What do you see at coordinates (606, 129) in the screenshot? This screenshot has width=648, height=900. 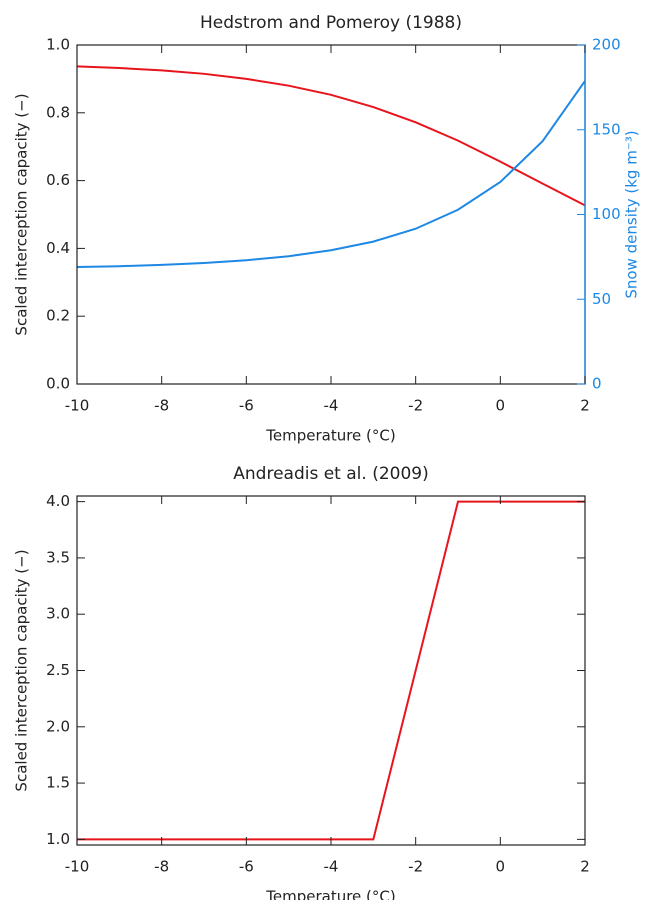 I see `y2-tick-label: 150` at bounding box center [606, 129].